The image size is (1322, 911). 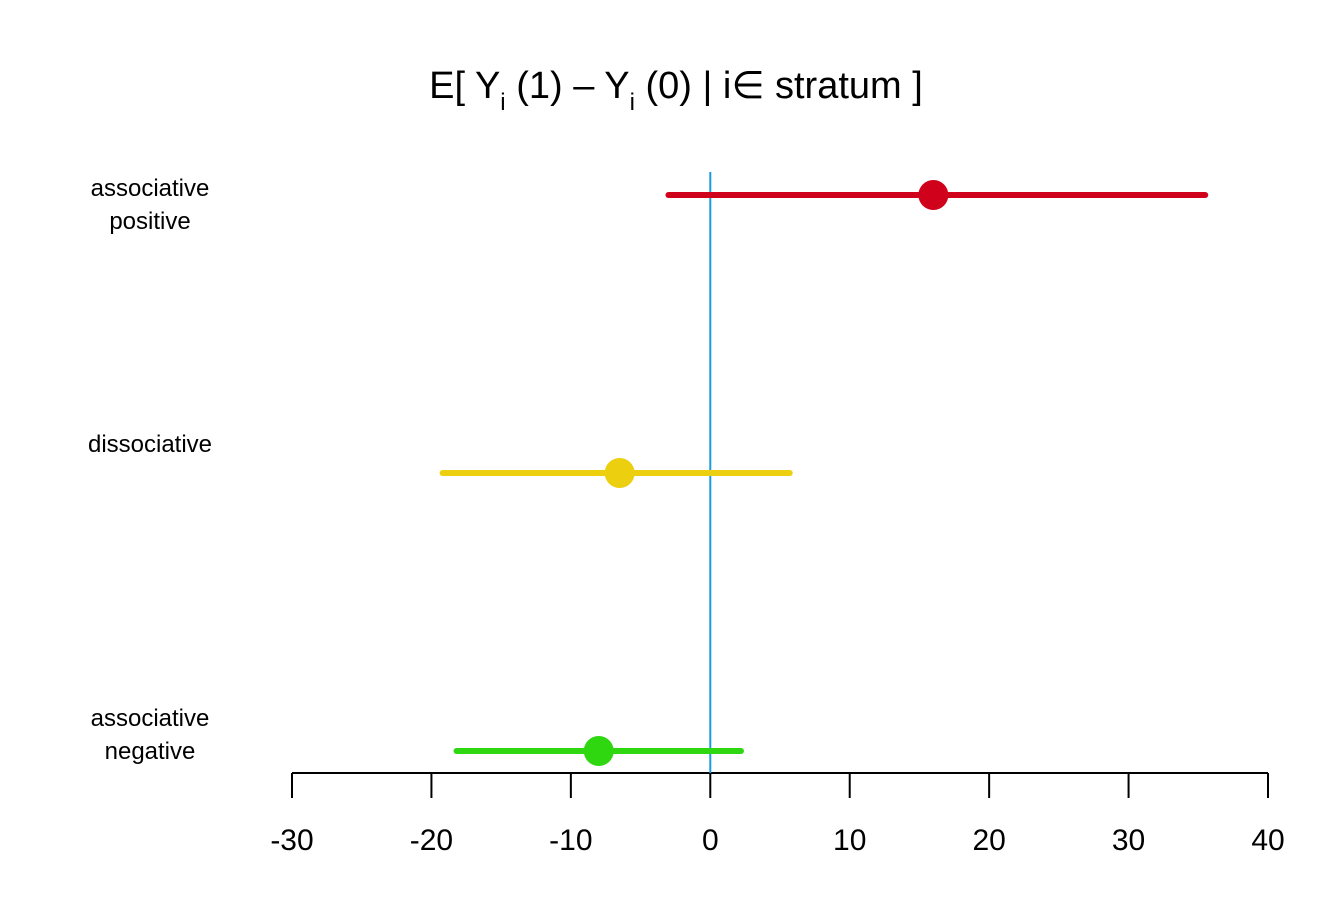 What do you see at coordinates (568, 86) in the screenshot?
I see `title-middle: (1) – Y` at bounding box center [568, 86].